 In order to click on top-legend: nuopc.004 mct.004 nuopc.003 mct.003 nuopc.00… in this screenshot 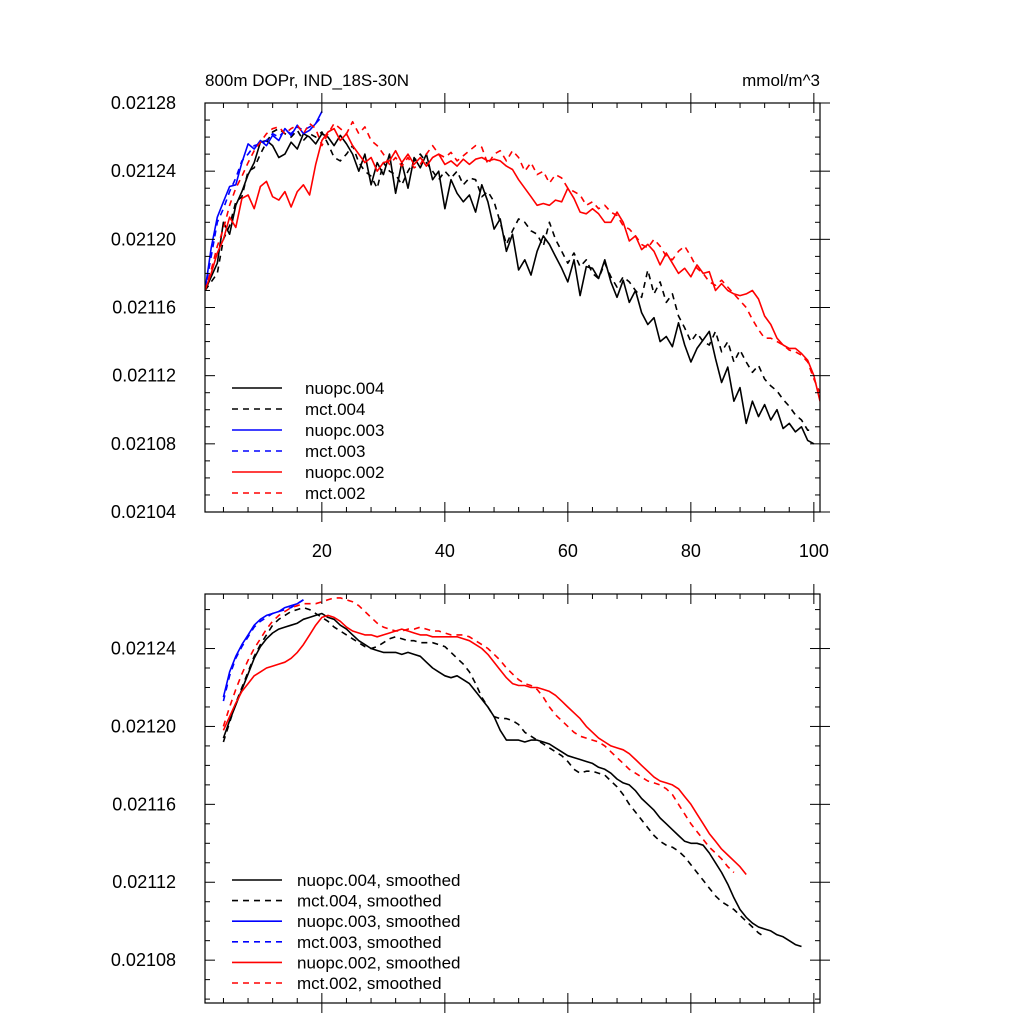, I will do `click(308, 441)`.